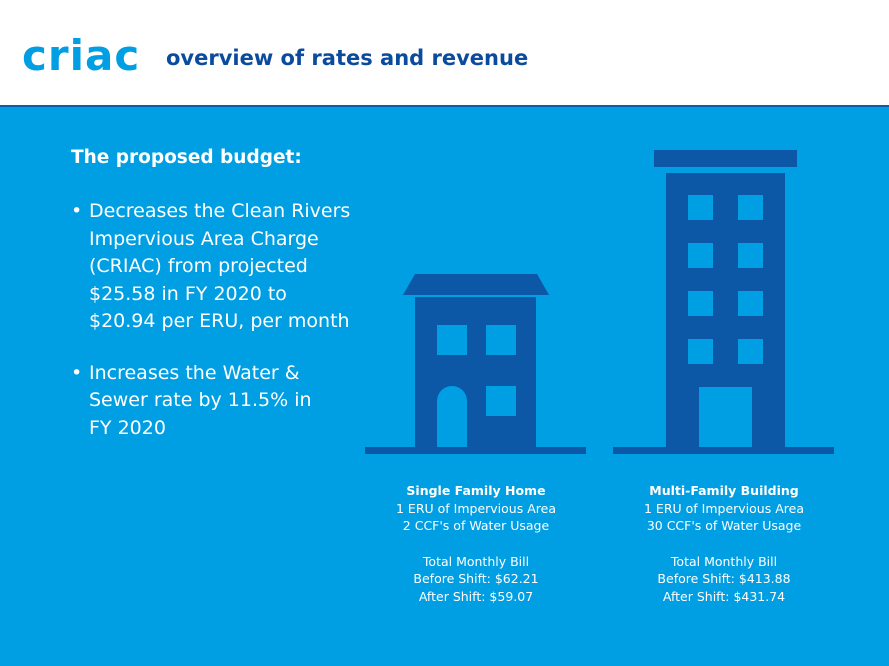 This screenshot has height=666, width=889. What do you see at coordinates (347, 58) in the screenshot?
I see `page-title: overview of rates and revenue` at bounding box center [347, 58].